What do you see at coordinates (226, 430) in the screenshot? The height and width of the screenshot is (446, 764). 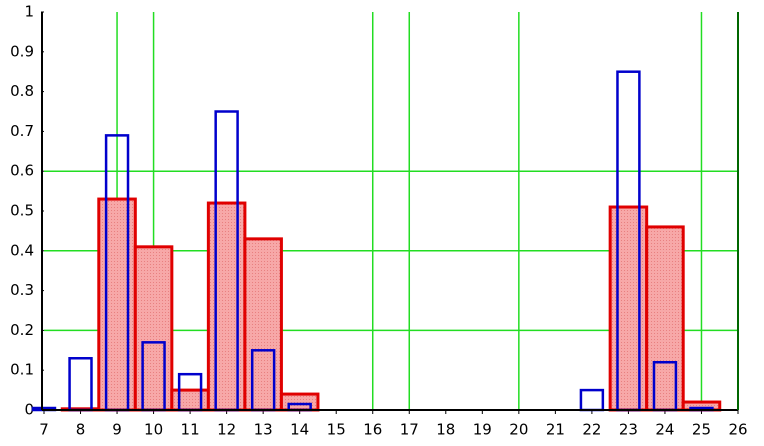 I see `x-tick-label: 12` at bounding box center [226, 430].